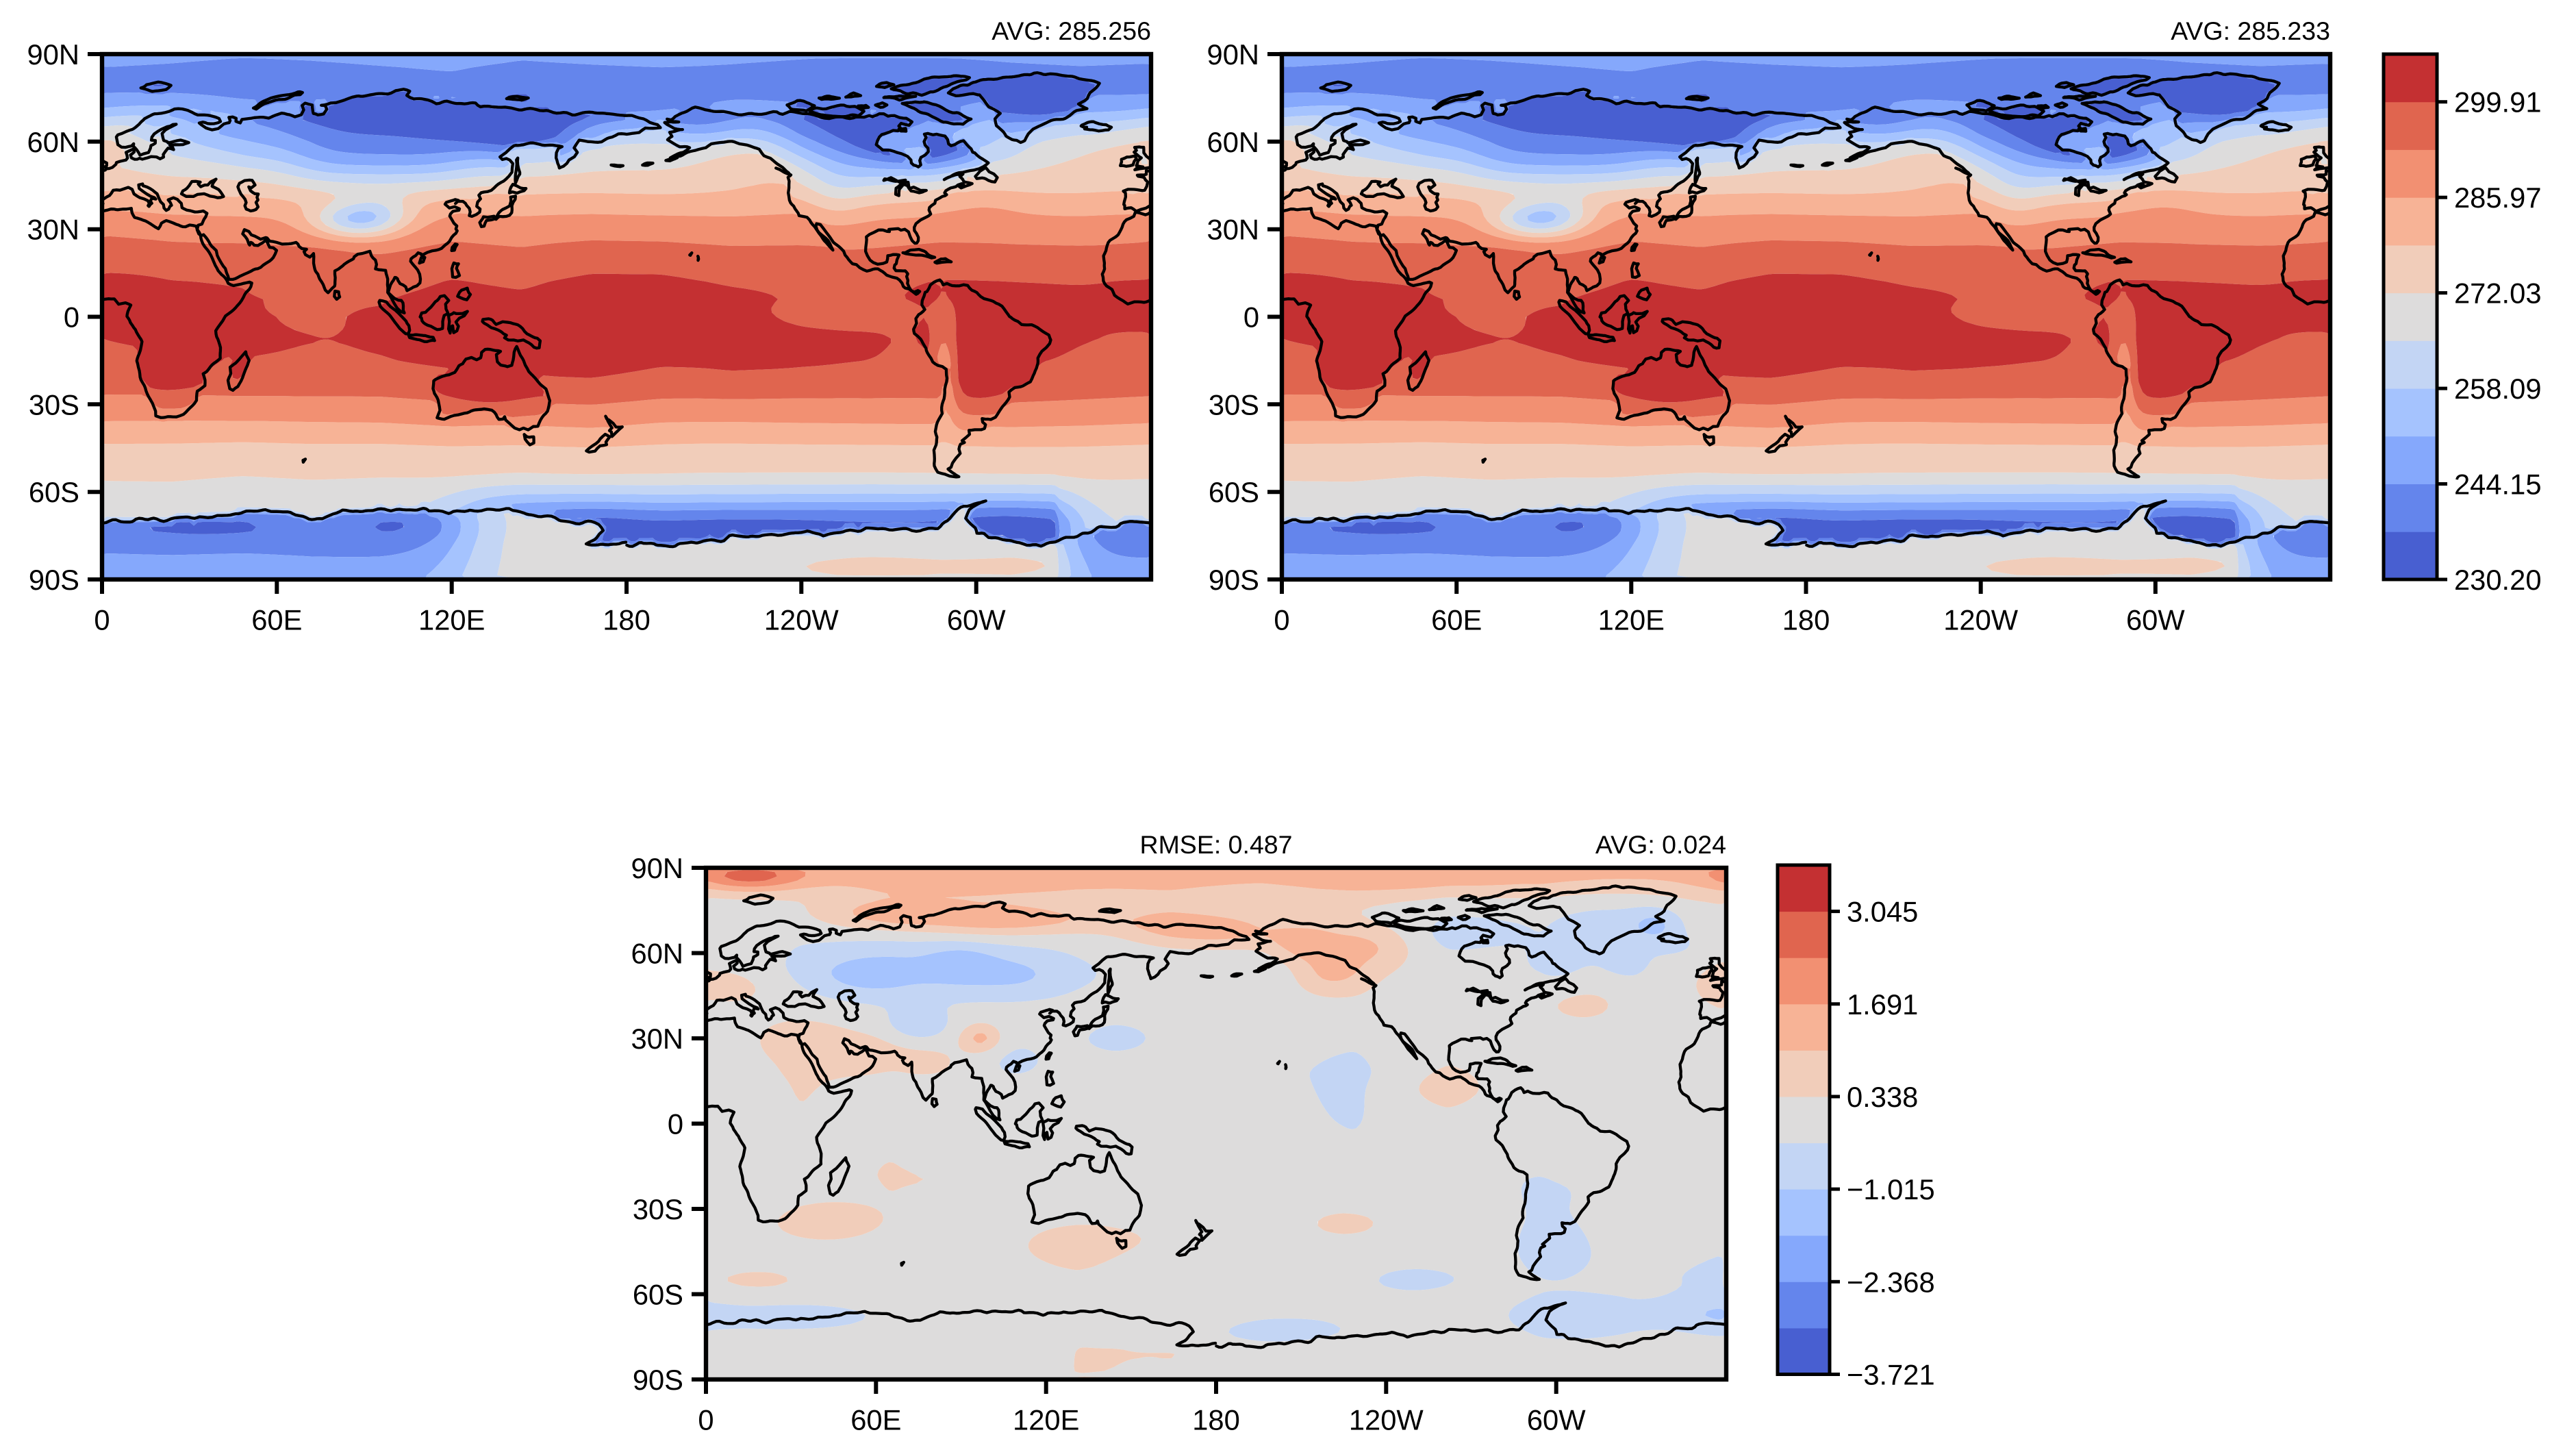  I want to click on svg-text: 272.03, so click(2498, 293).